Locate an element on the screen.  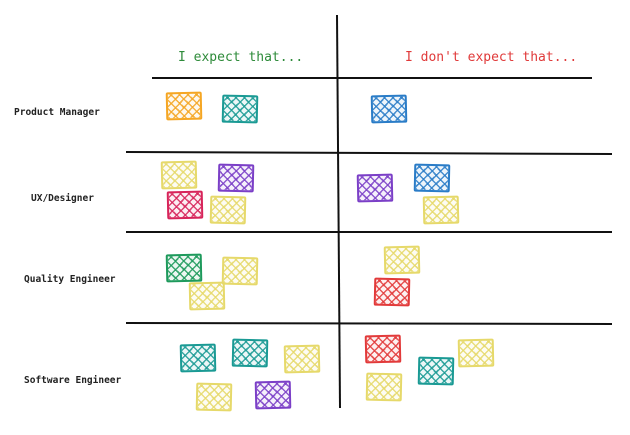
role-quality-engineer: Quality Engineer is located at coordinates (70, 279).